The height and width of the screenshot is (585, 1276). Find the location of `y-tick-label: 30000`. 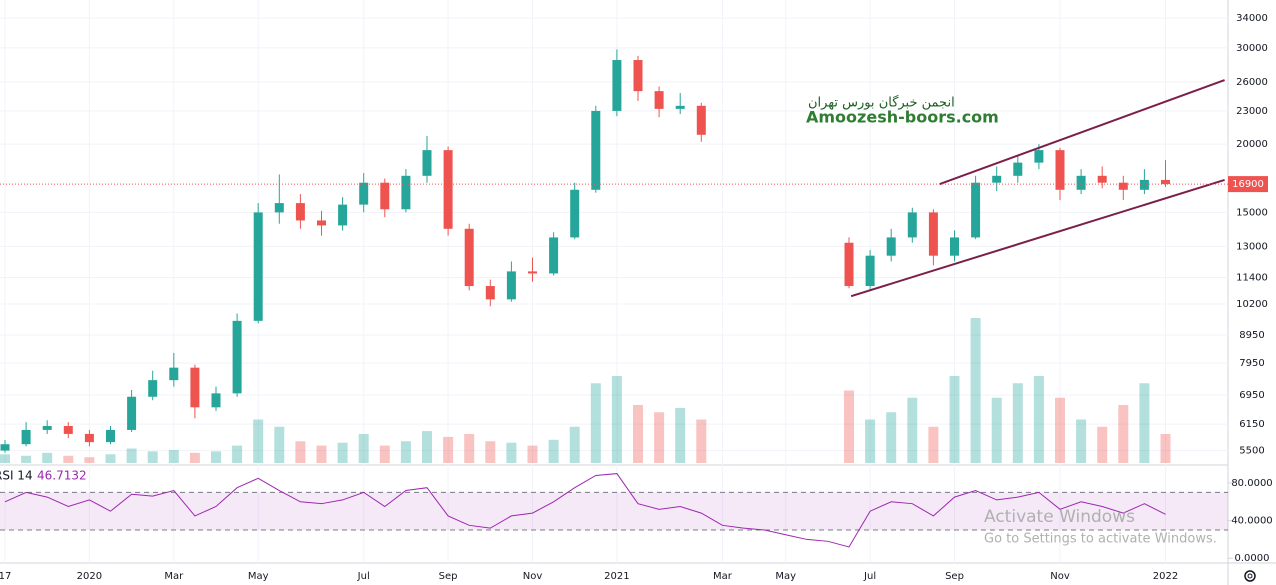

y-tick-label: 30000 is located at coordinates (1252, 48).